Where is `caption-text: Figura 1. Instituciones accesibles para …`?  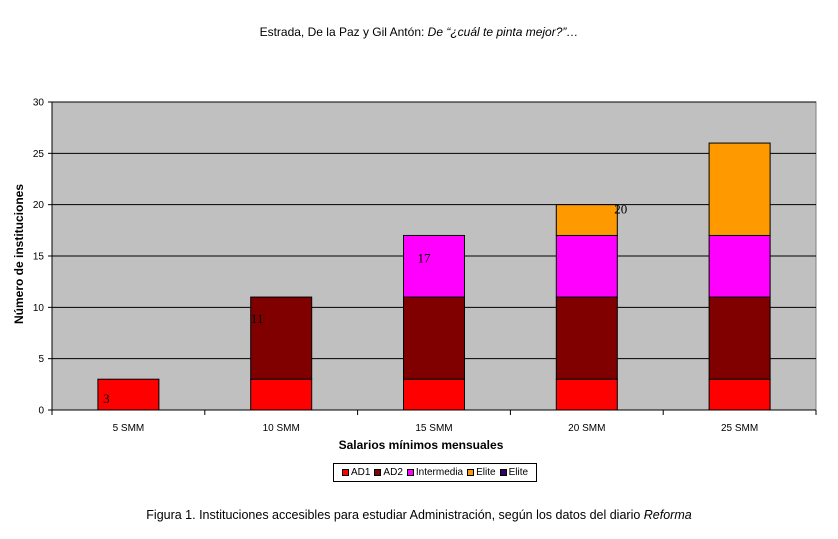
caption-text: Figura 1. Instituciones accesibles para … is located at coordinates (395, 515).